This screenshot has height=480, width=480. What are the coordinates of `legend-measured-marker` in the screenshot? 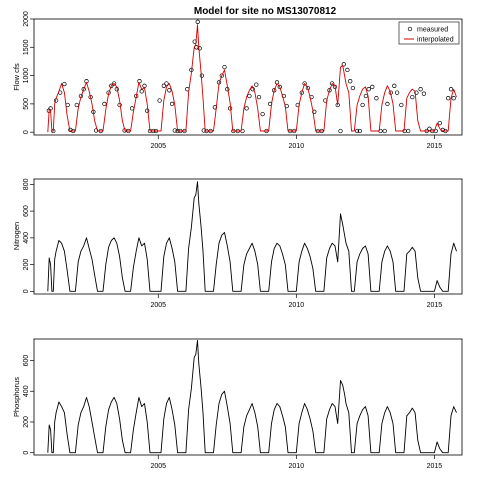 It's located at (410, 29).